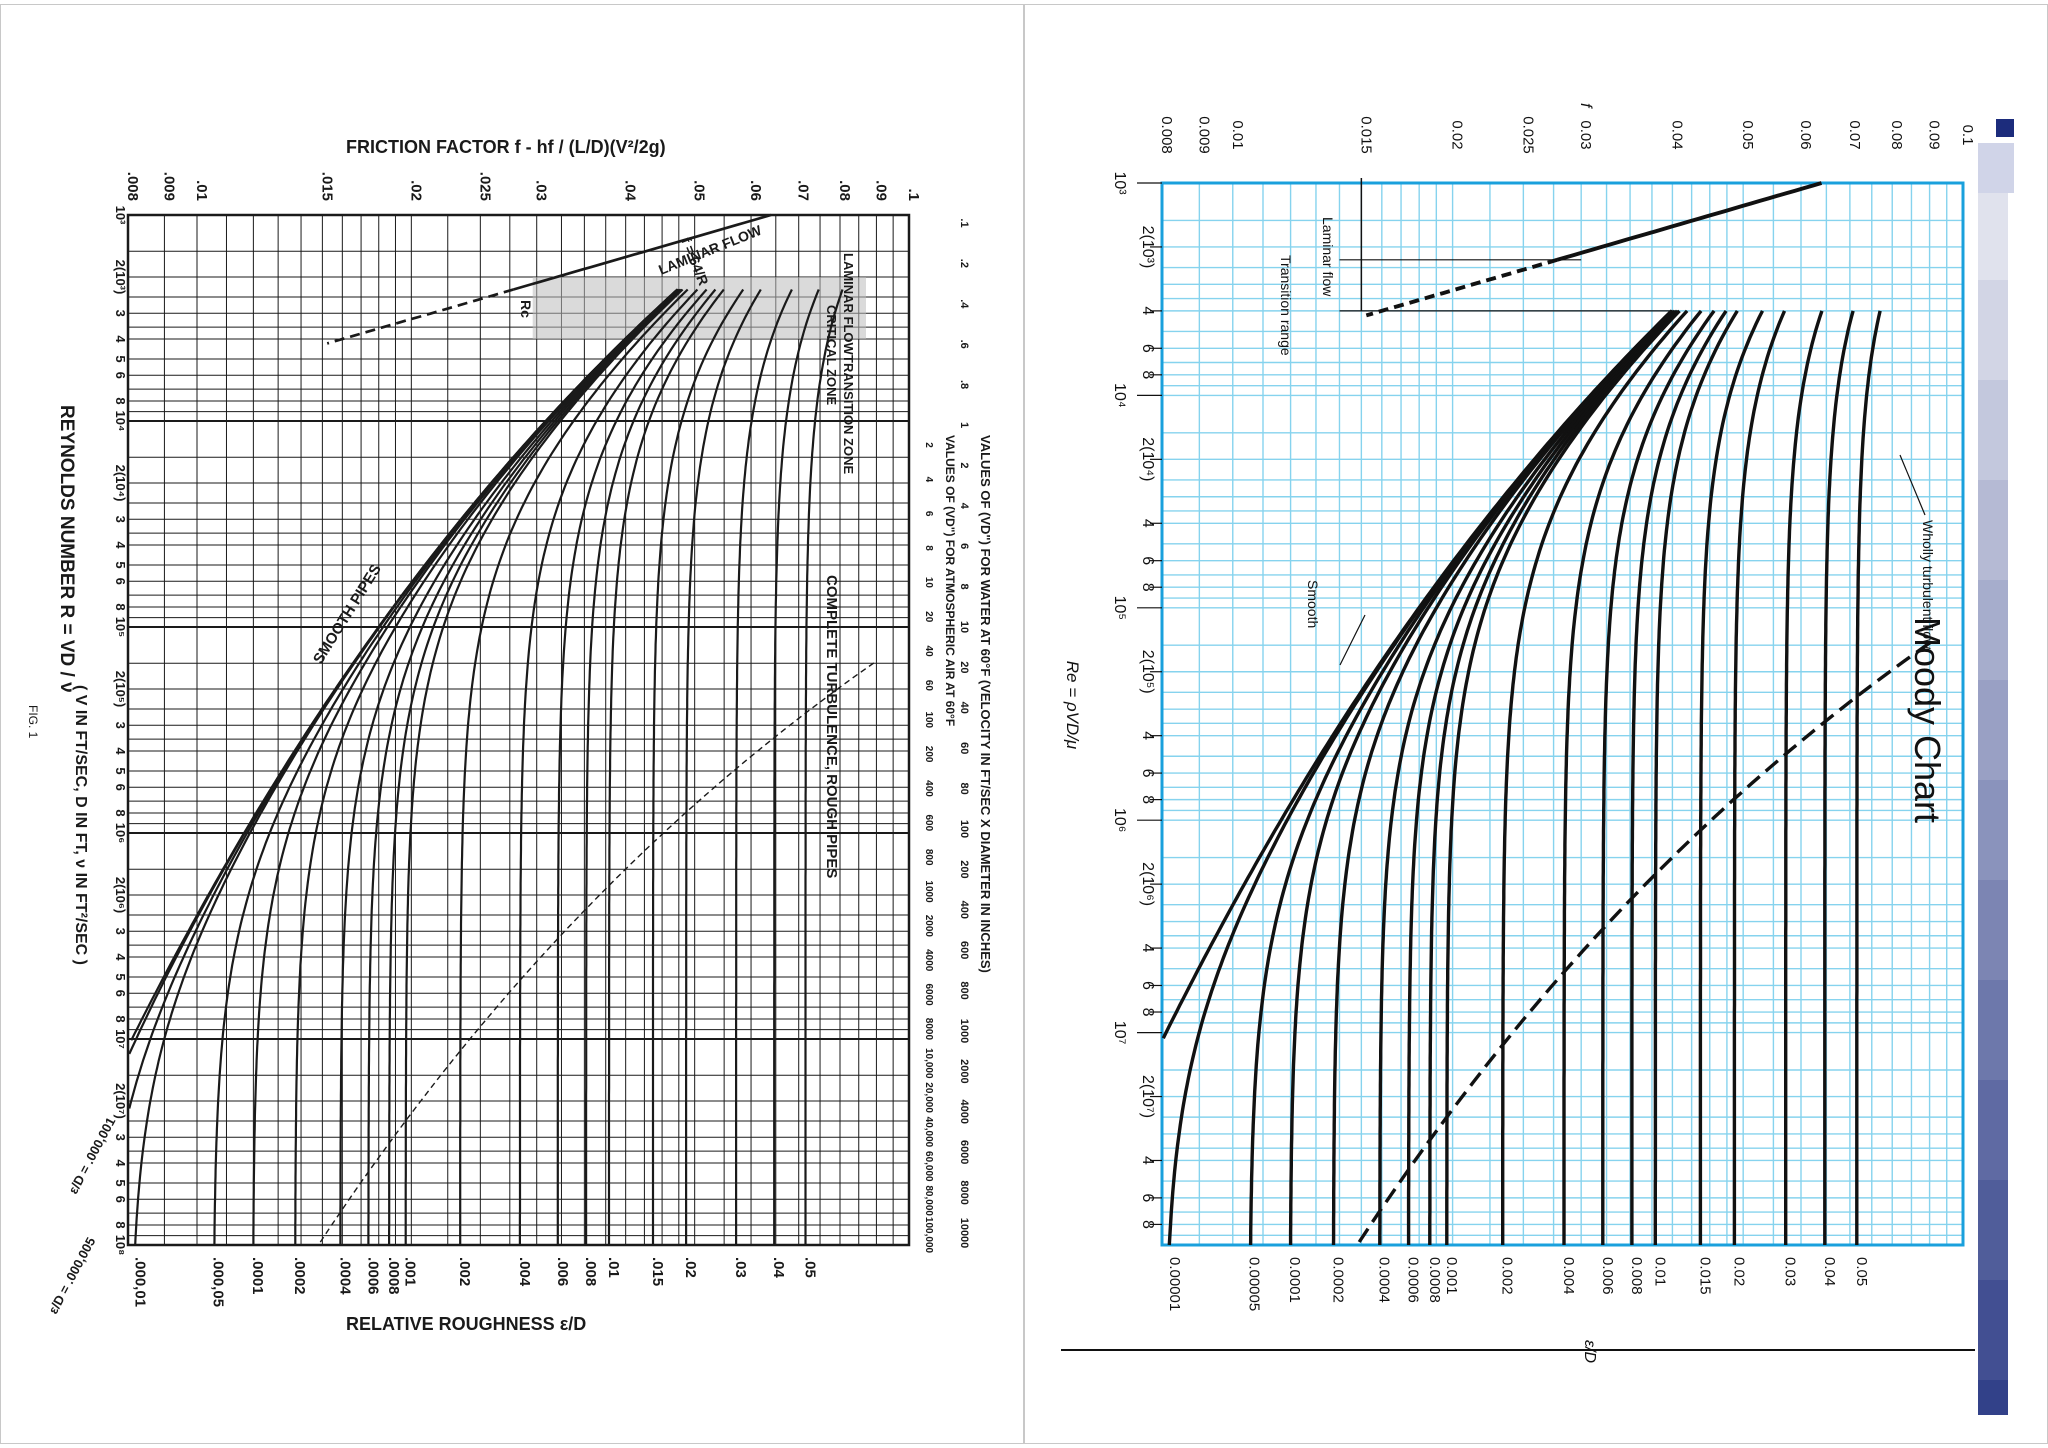 This screenshot has height=1448, width=2048. Describe the element at coordinates (964, 1071) in the screenshot. I see `left-water-tick: 2000` at that location.